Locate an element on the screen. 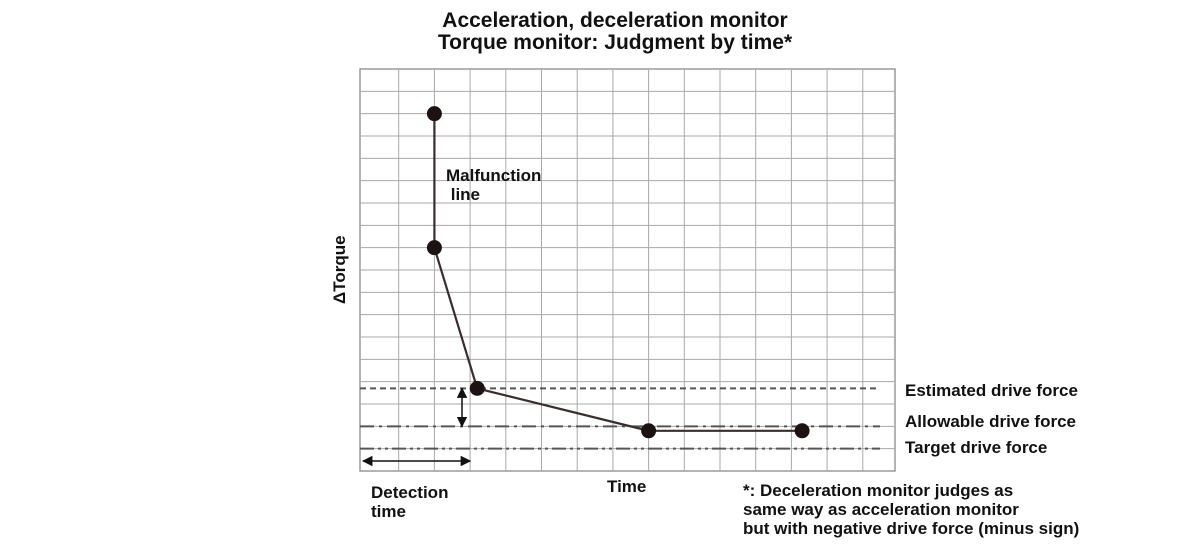 The height and width of the screenshot is (552, 1200). x-axis-label: Time is located at coordinates (627, 486).